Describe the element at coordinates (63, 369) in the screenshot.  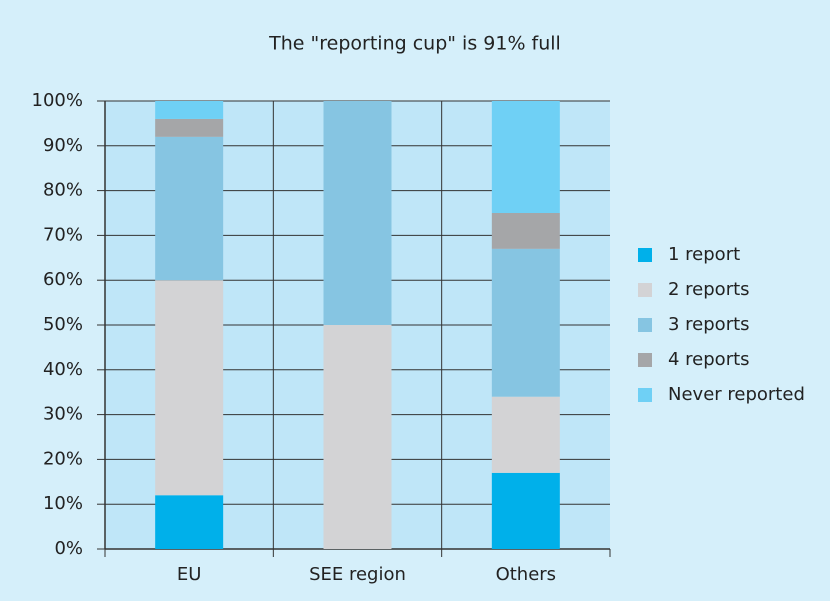
I see `y-tick-label: 40%` at that location.